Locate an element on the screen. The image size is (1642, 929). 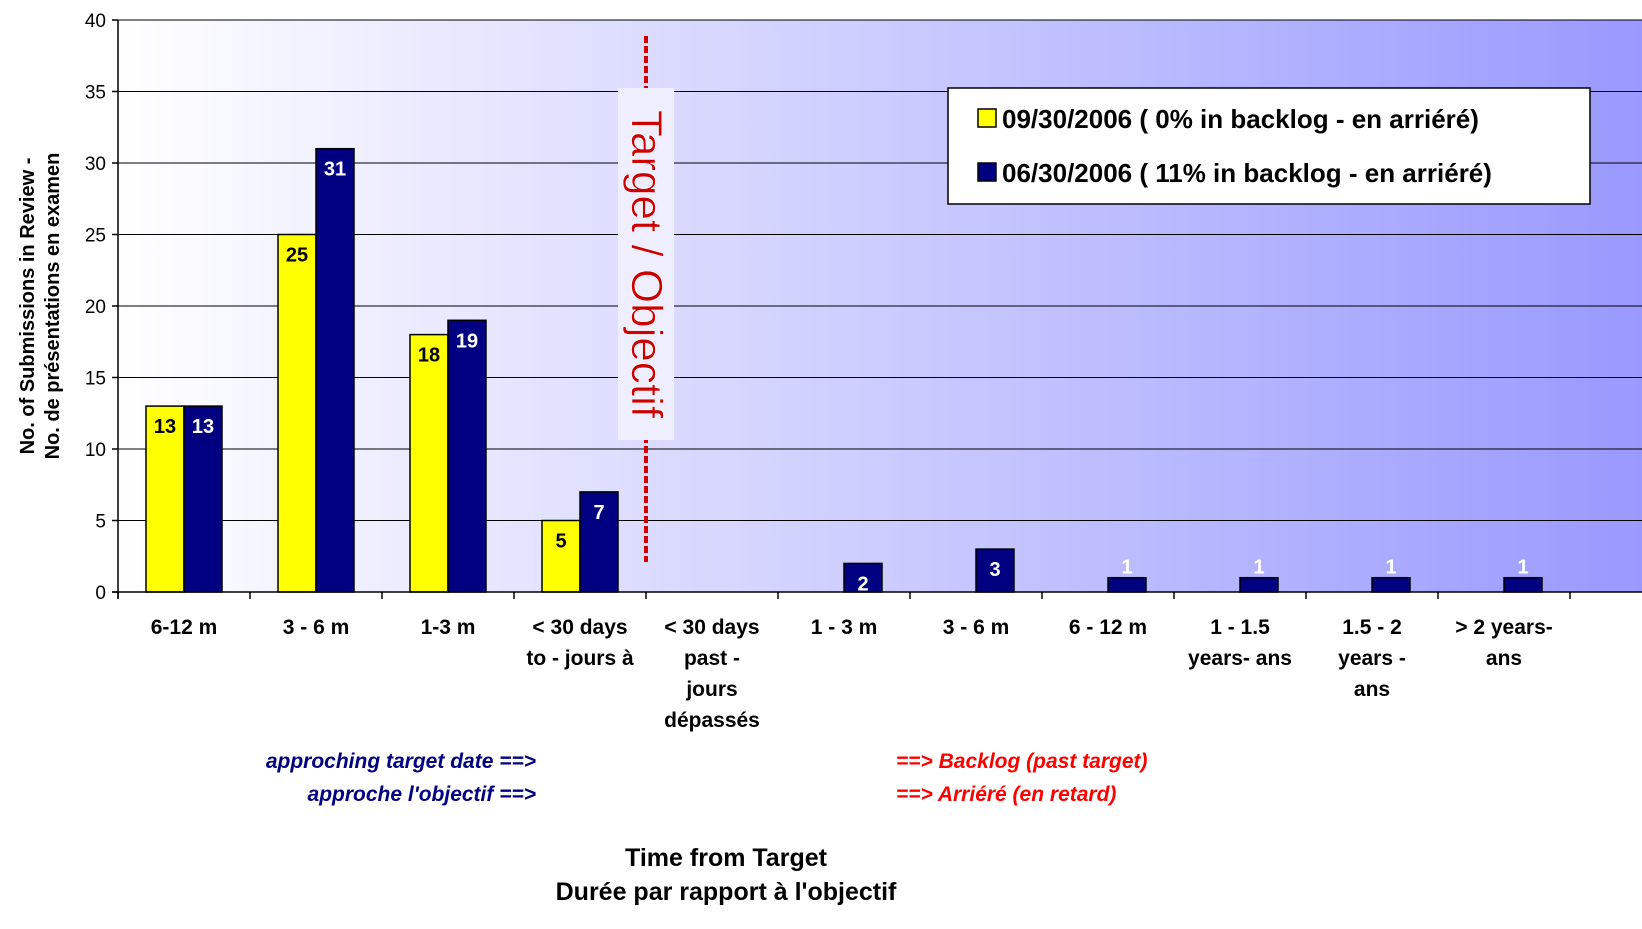
bar-value-label: 19 is located at coordinates (467, 341).